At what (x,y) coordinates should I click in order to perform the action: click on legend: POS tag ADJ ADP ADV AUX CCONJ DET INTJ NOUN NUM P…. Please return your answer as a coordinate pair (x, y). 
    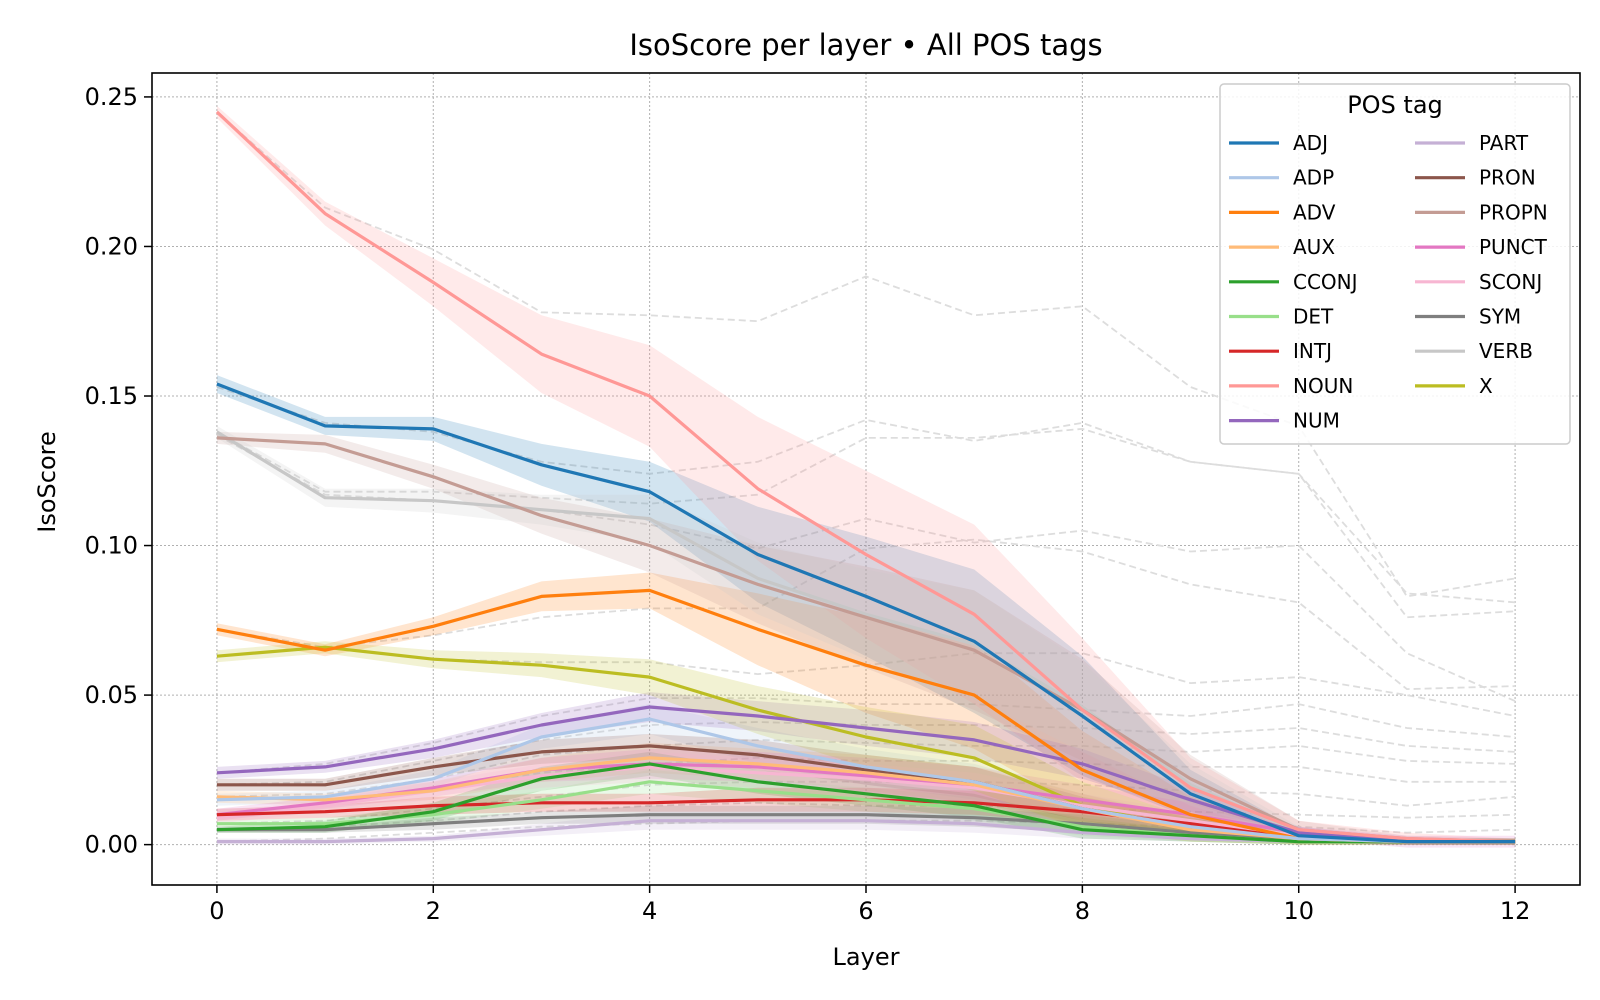
    Looking at the image, I should click on (1395, 264).